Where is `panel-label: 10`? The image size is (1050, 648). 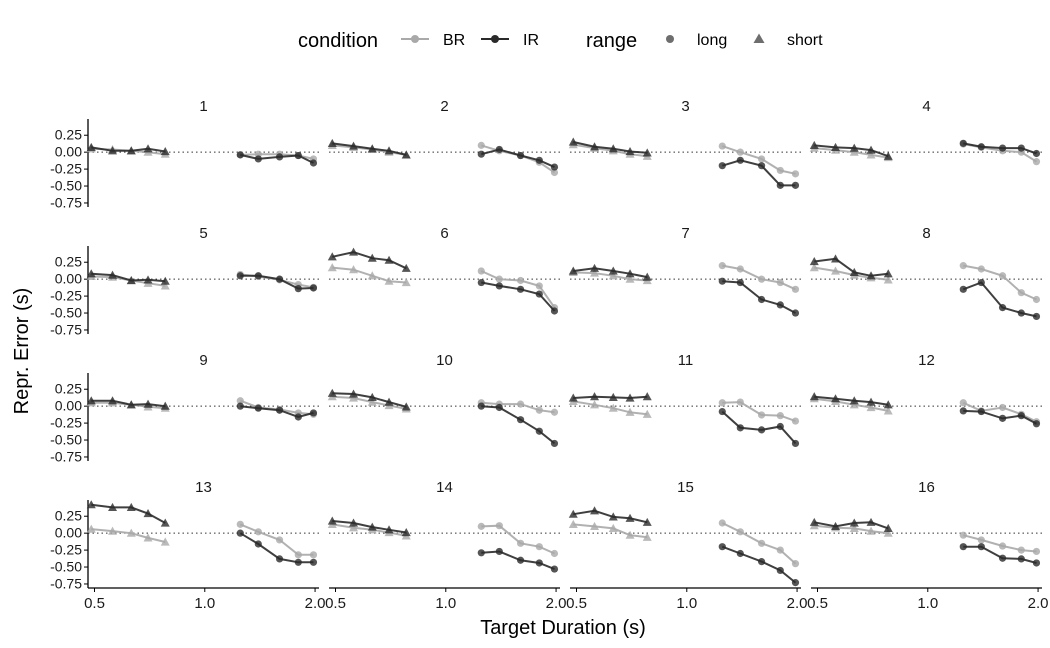
panel-label: 10 is located at coordinates (444, 360).